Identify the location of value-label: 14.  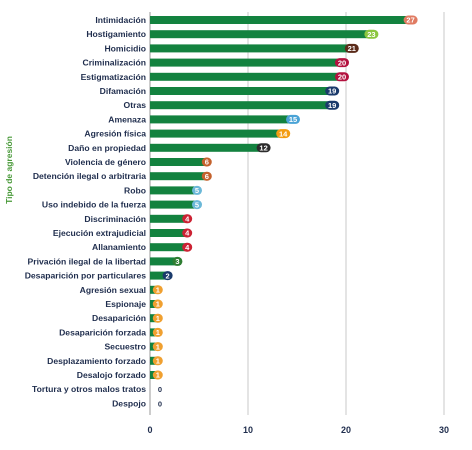
(283, 133).